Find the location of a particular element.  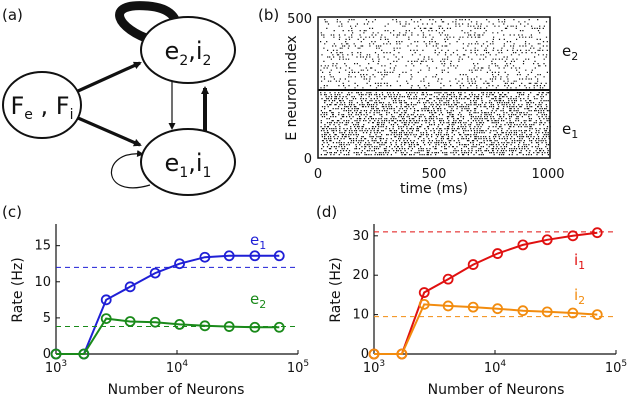

raster-xtick-0: 0 is located at coordinates (318, 174).